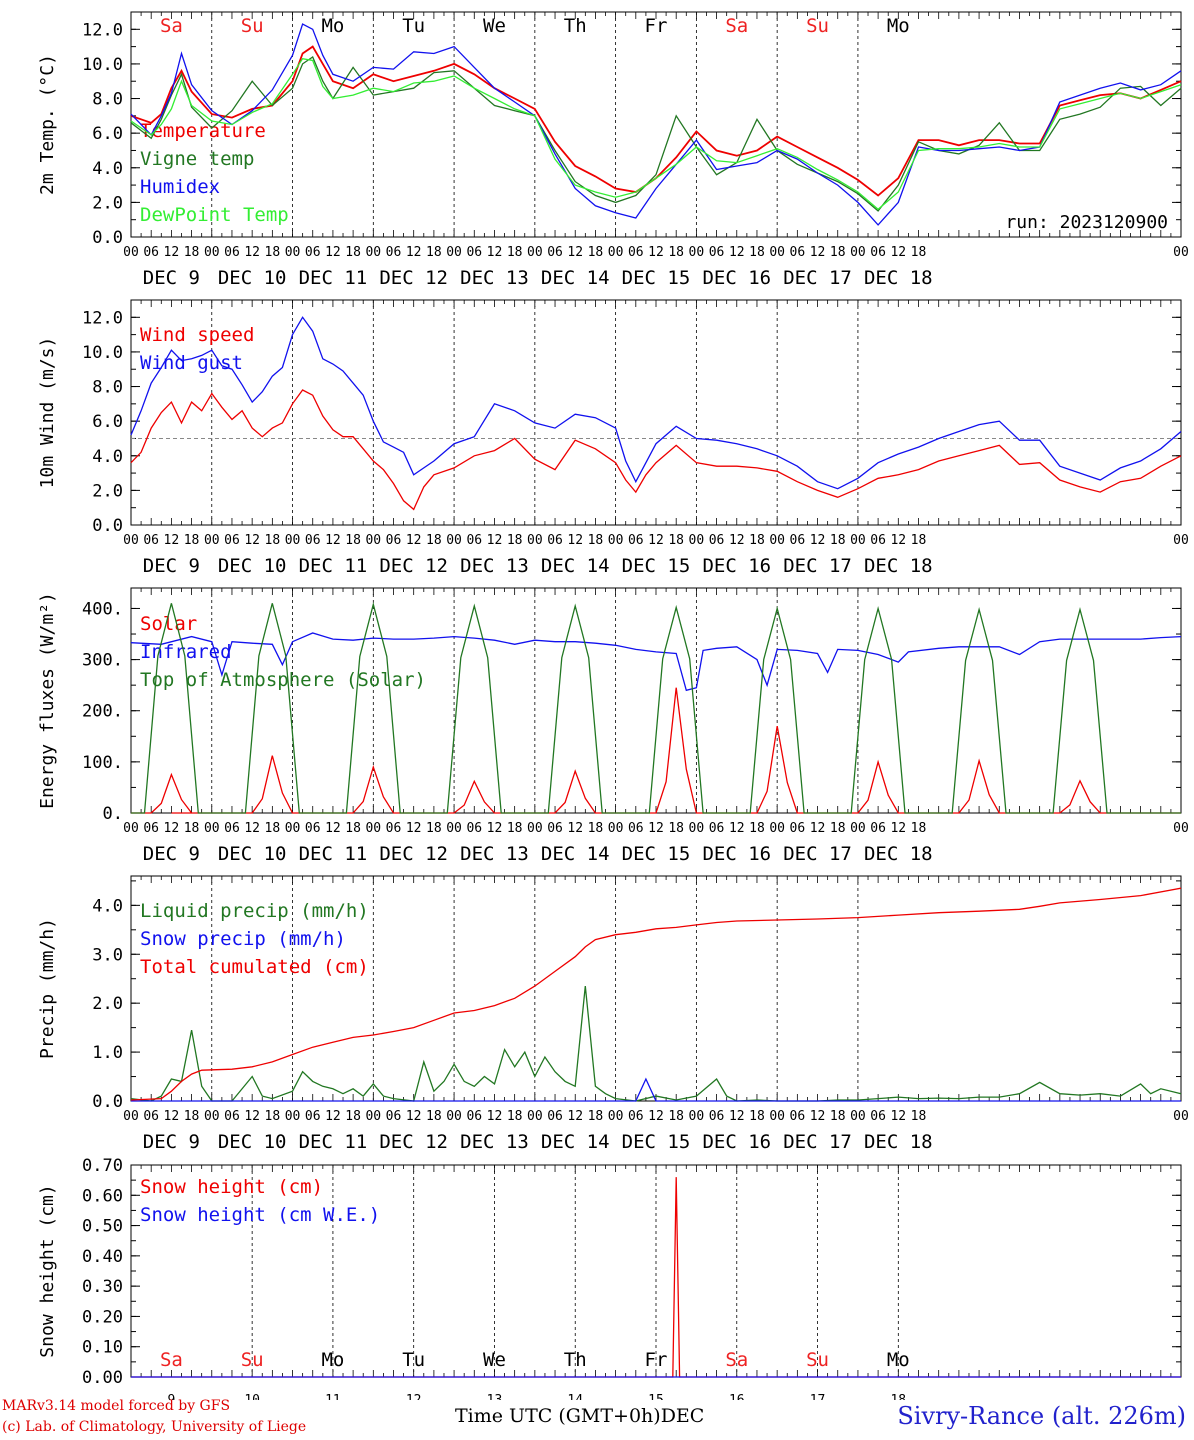 This screenshot has width=1194, height=1440. I want to click on wind-y-tick-label: 0.0, so click(107, 526).